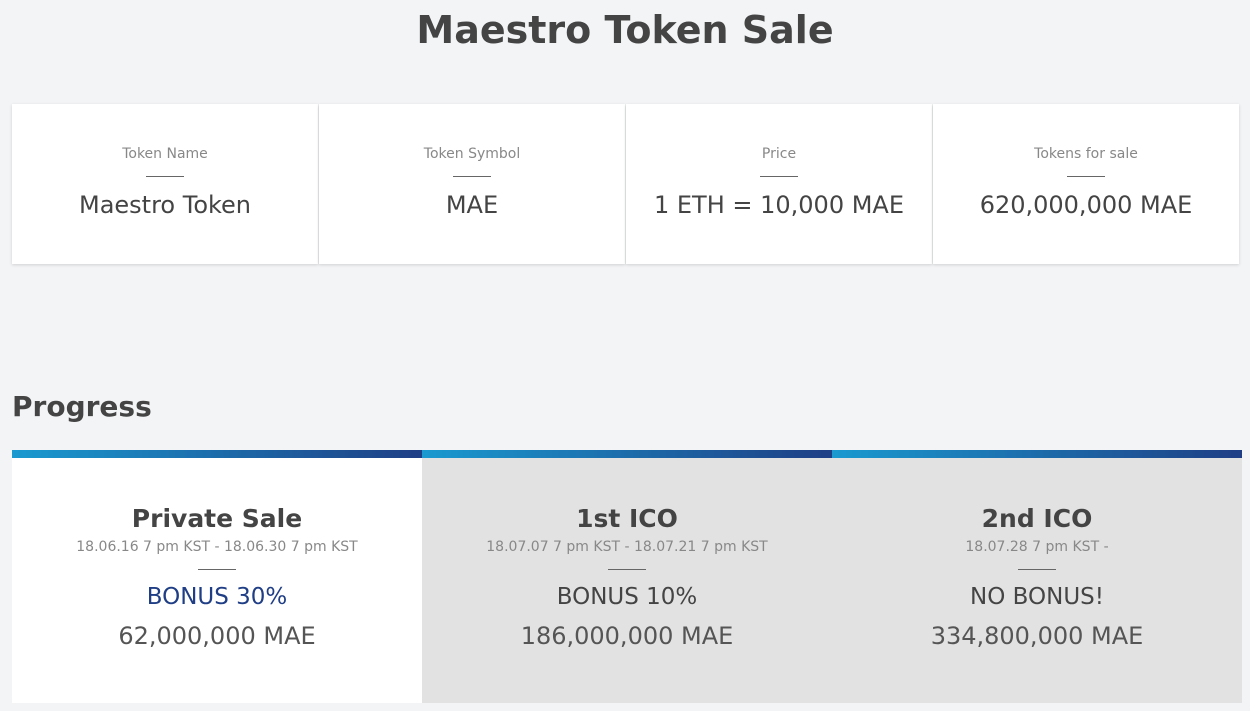  I want to click on info-value: 620,000,000 MAE, so click(1086, 205).